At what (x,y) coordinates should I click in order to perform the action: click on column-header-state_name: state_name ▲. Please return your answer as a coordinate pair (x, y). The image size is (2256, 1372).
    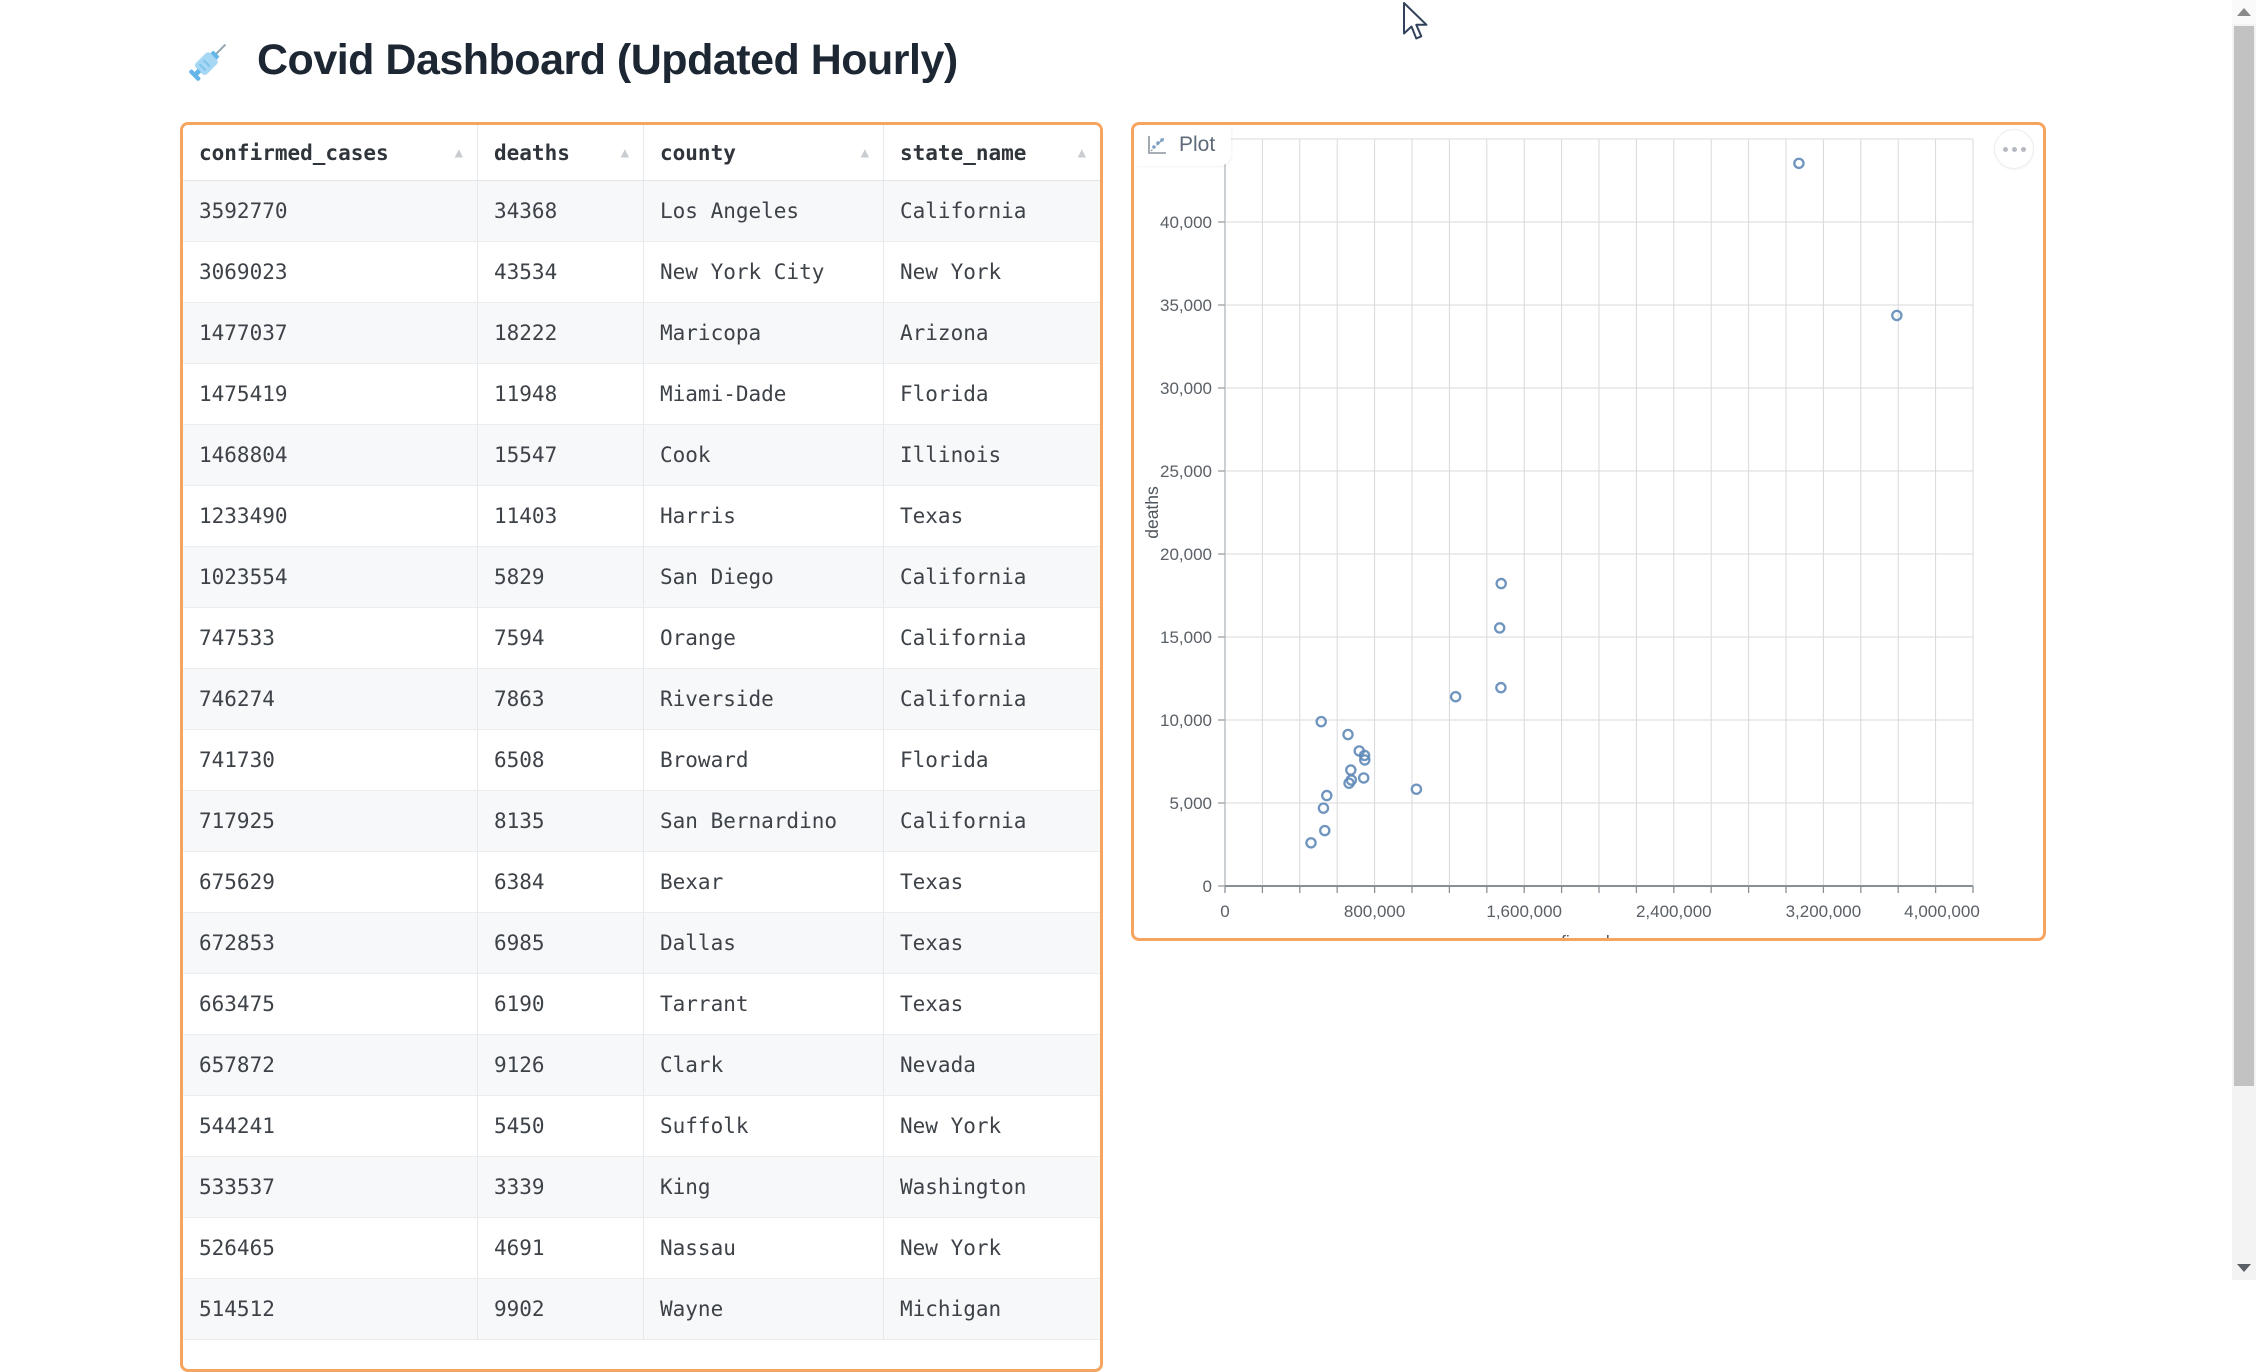
    Looking at the image, I should click on (992, 152).